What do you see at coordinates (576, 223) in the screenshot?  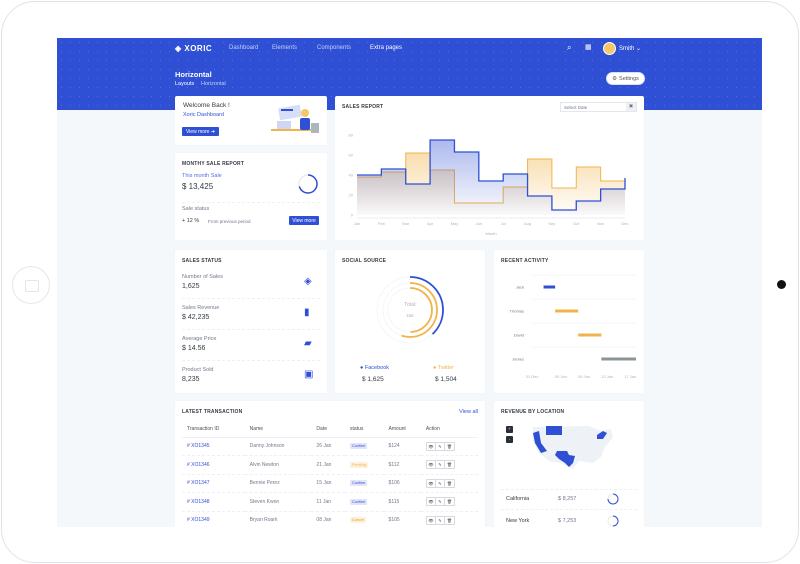 I see `x-tick-label: Oct` at bounding box center [576, 223].